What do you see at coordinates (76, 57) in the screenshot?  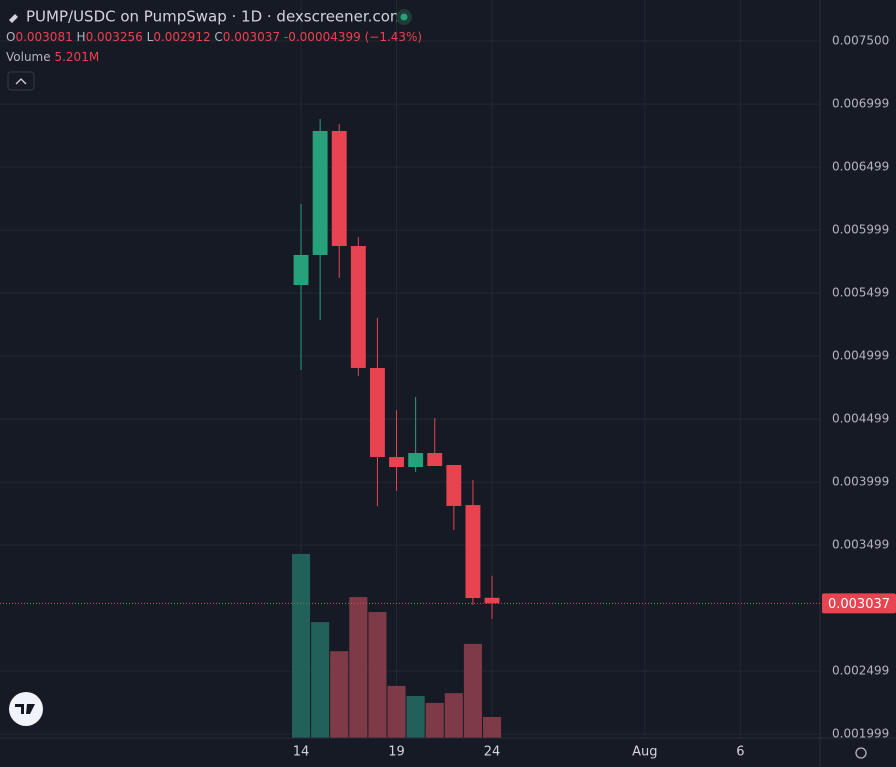 I see `volume-value: 5.201M` at bounding box center [76, 57].